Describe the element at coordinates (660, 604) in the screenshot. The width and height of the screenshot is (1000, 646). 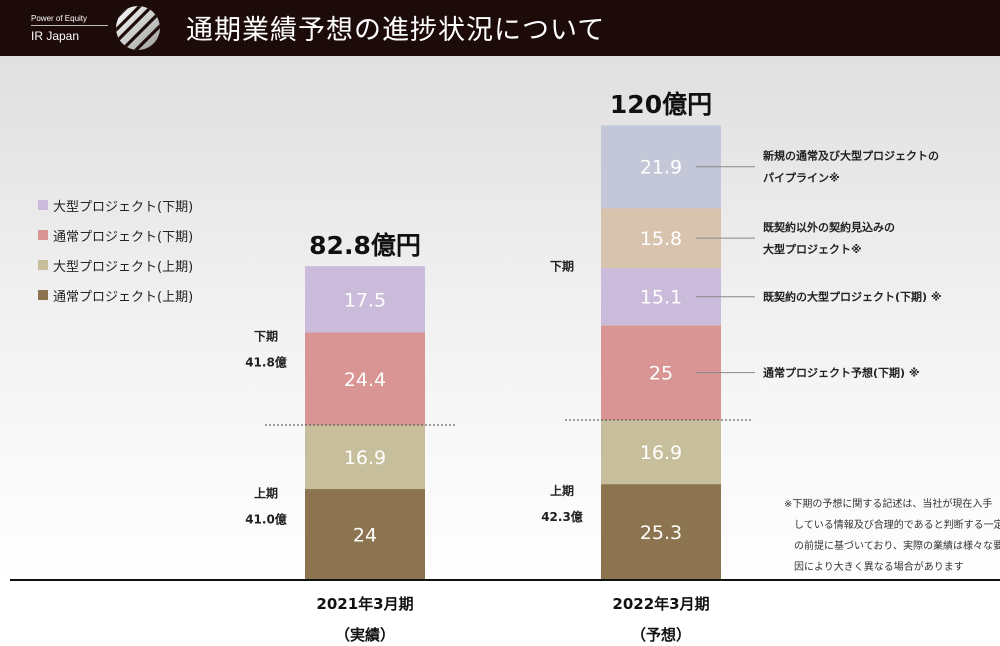
I see `category-label: 2022年3月期` at that location.